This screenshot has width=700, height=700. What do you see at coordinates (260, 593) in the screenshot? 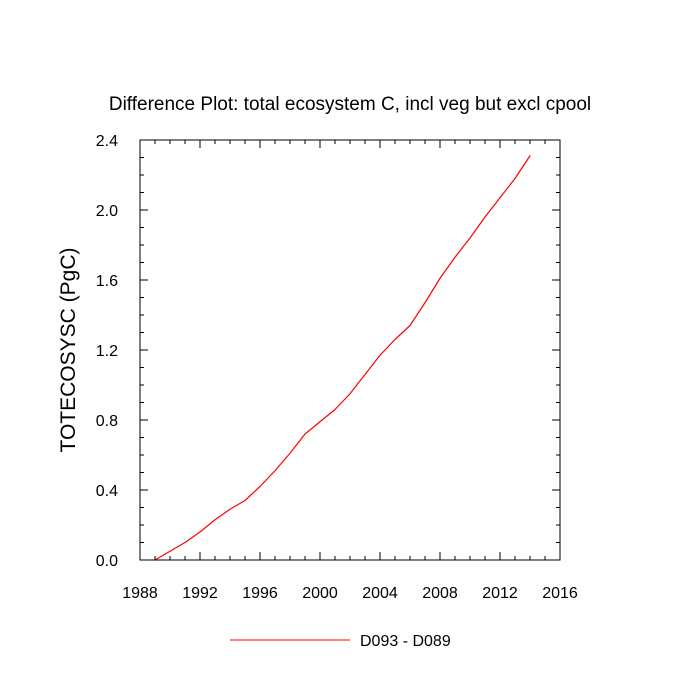
I see `x-tick-label: 1996` at bounding box center [260, 593].